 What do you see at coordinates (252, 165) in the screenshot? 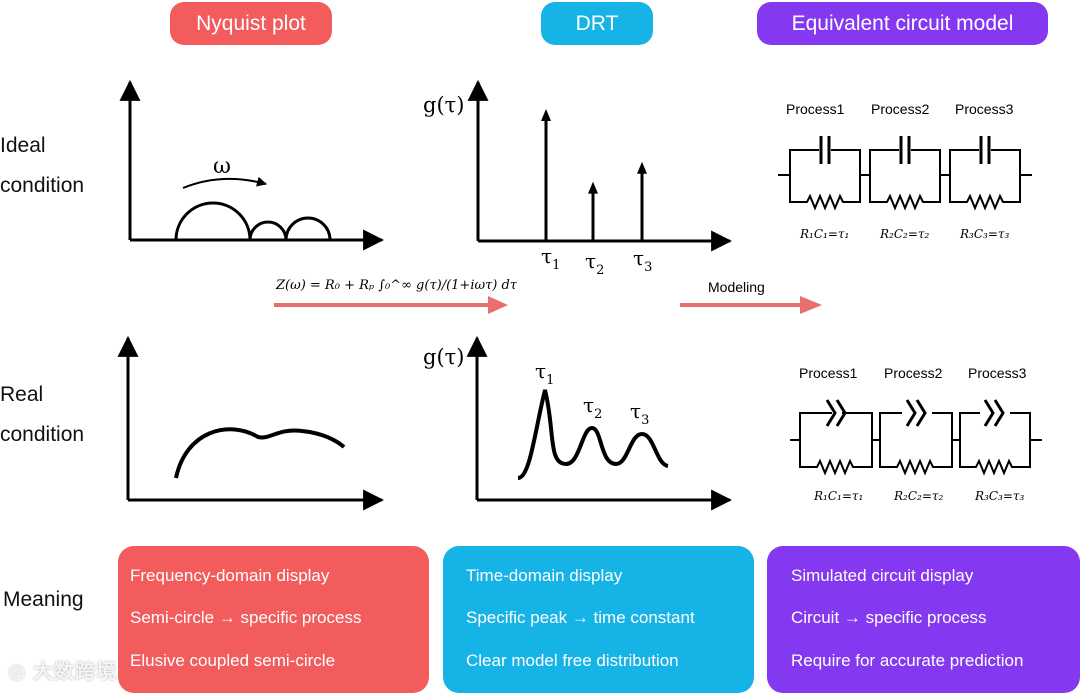
I see `ideal-nyquist-plot` at bounding box center [252, 165].